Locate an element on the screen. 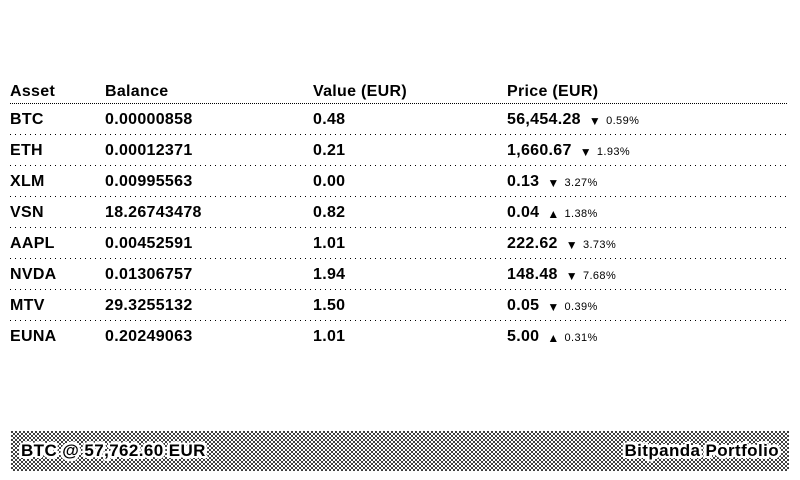 The width and height of the screenshot is (800, 480). price-value: 5.00 is located at coordinates (523, 336).